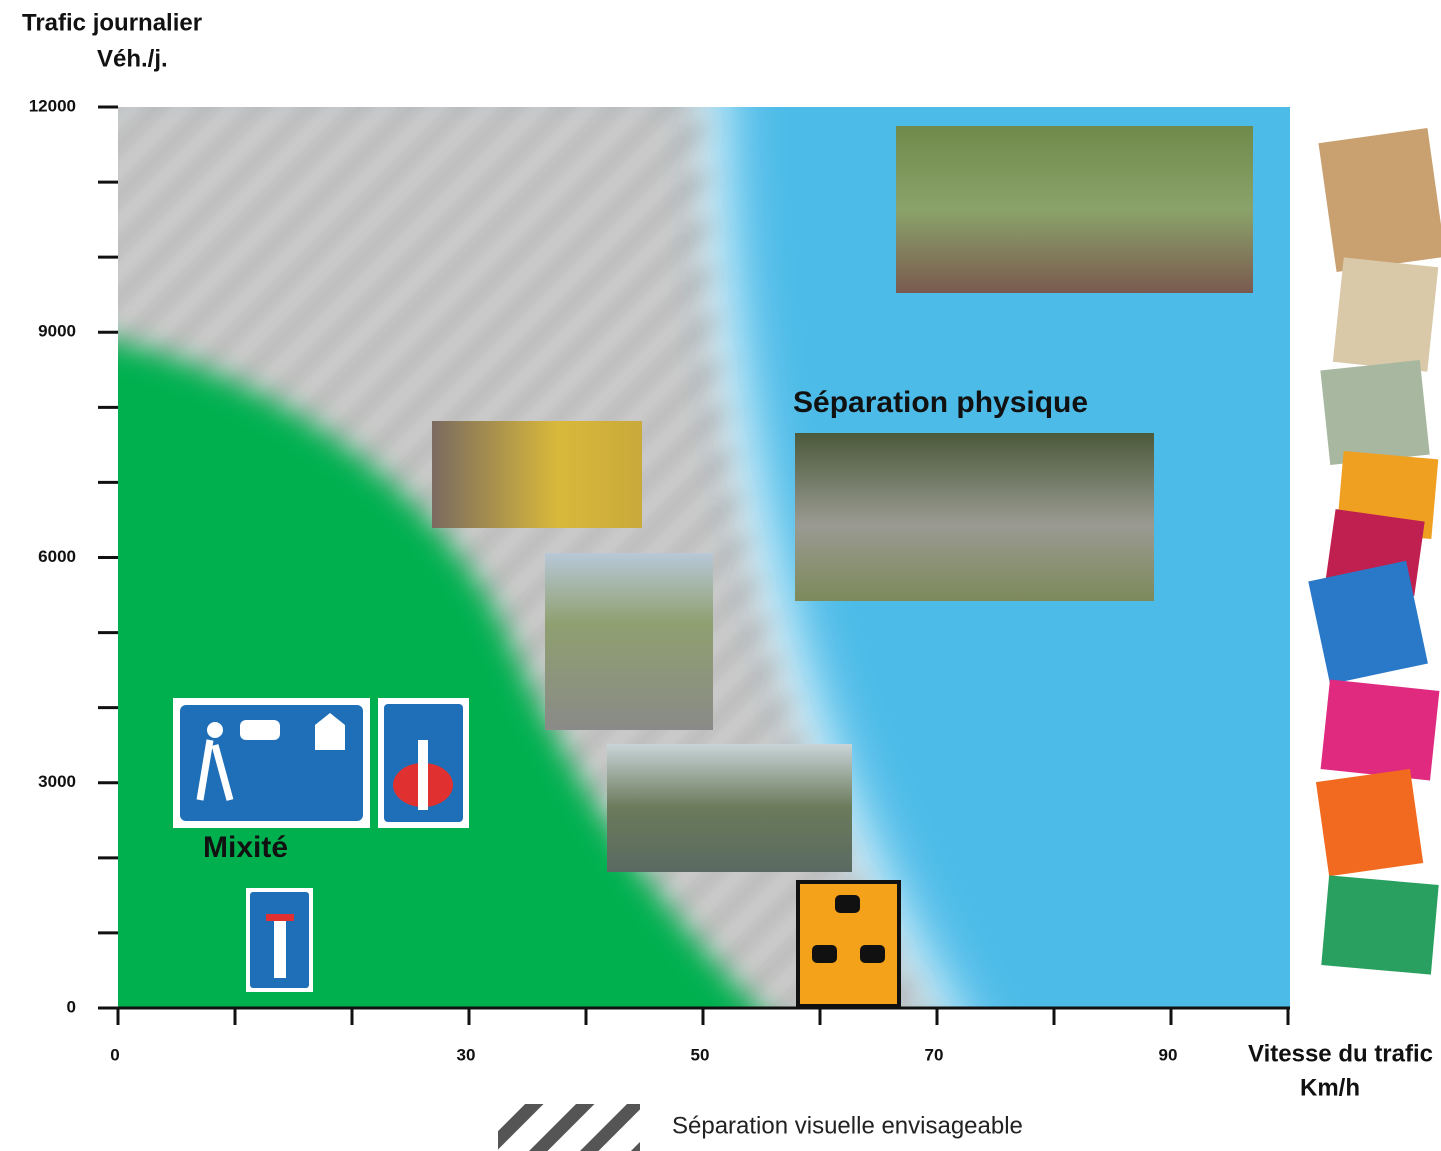 This screenshot has width=1441, height=1151. I want to click on y-axis-unit: Véh./j., so click(132, 58).